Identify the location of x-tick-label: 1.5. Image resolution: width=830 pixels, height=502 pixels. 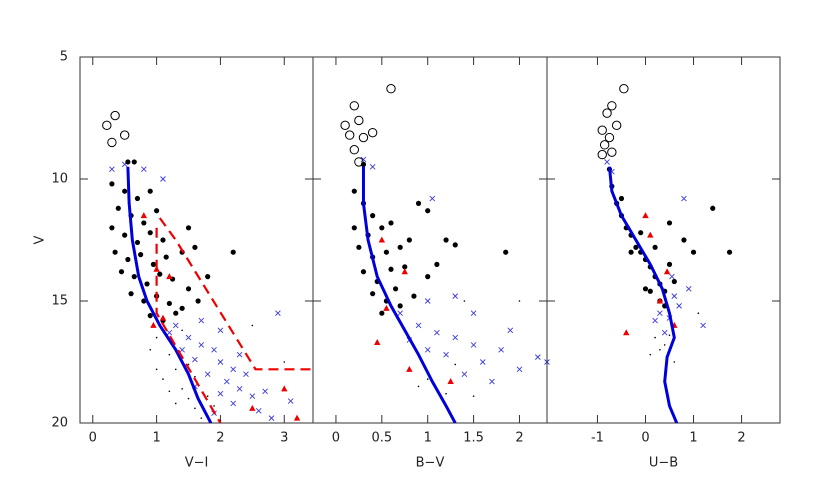
(473, 438).